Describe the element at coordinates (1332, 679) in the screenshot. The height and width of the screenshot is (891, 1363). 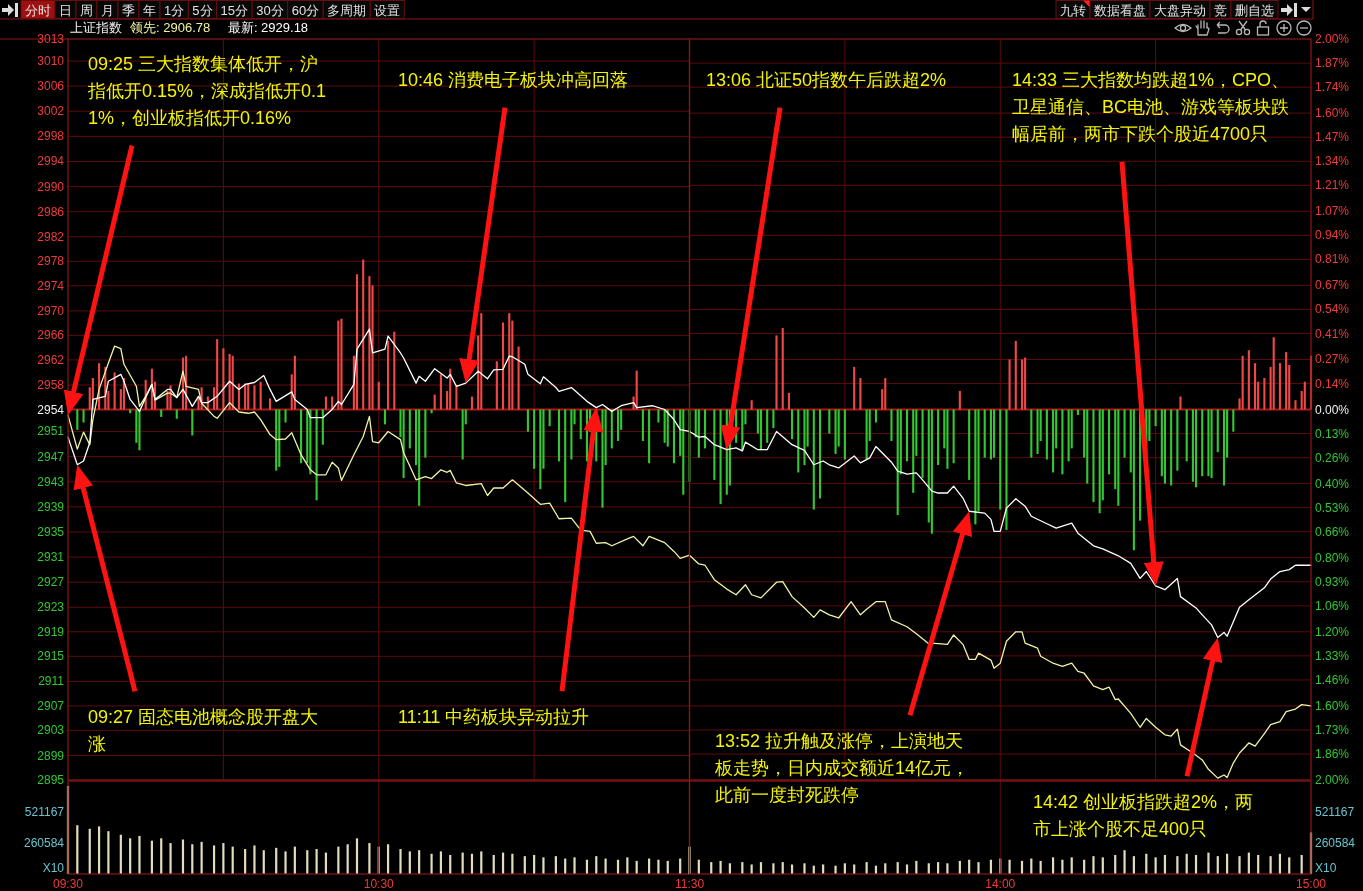
I see `y2-tick-label: 1.46%` at that location.